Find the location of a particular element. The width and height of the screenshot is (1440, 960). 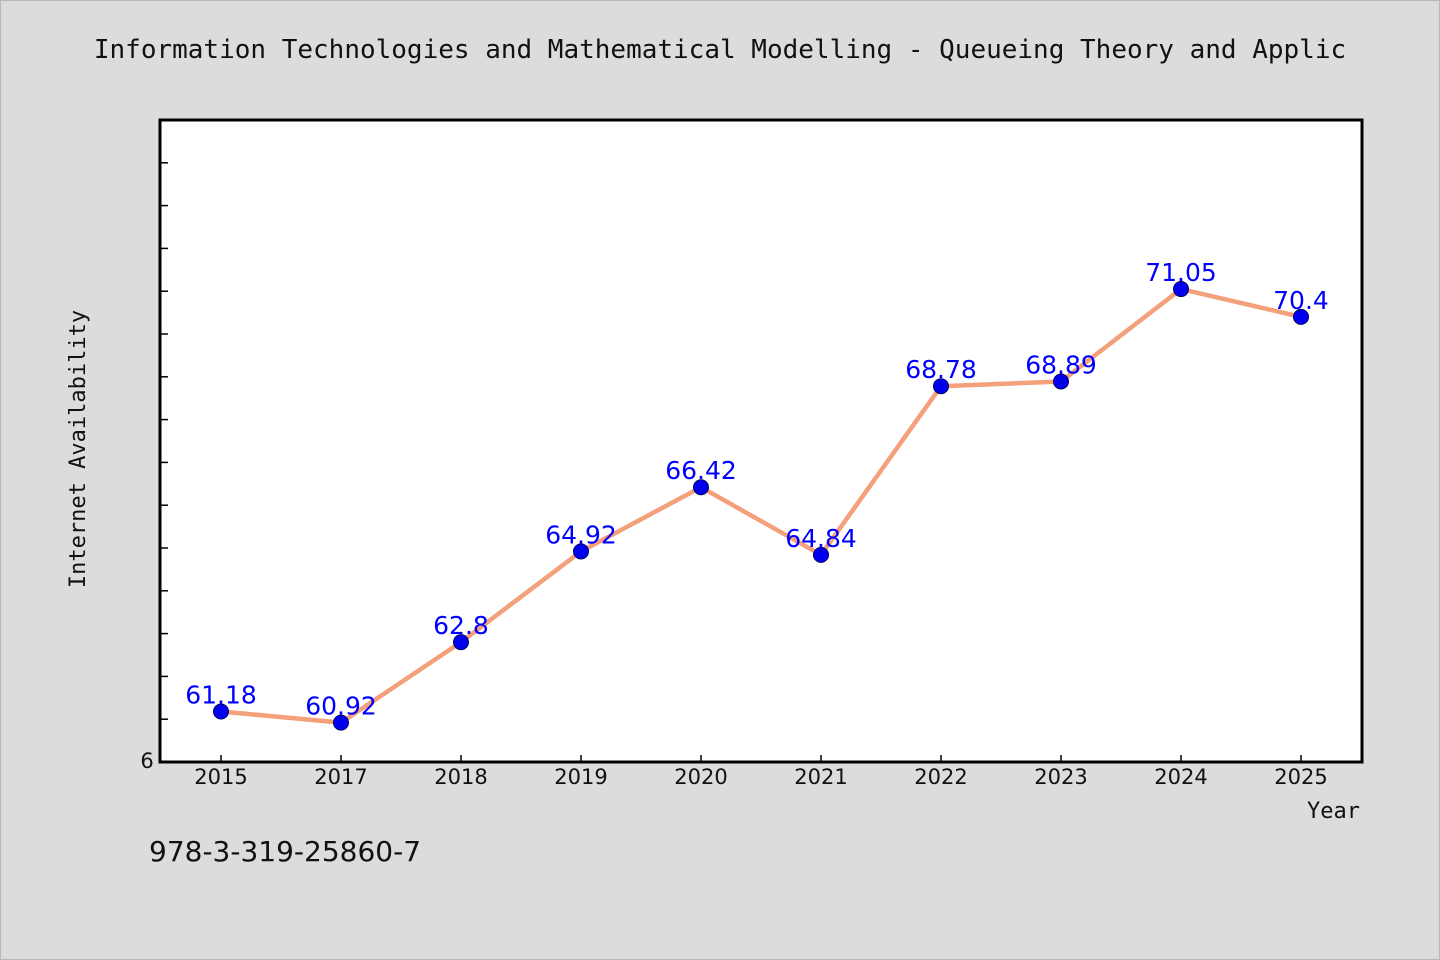

data-label: 62.8 is located at coordinates (461, 625).